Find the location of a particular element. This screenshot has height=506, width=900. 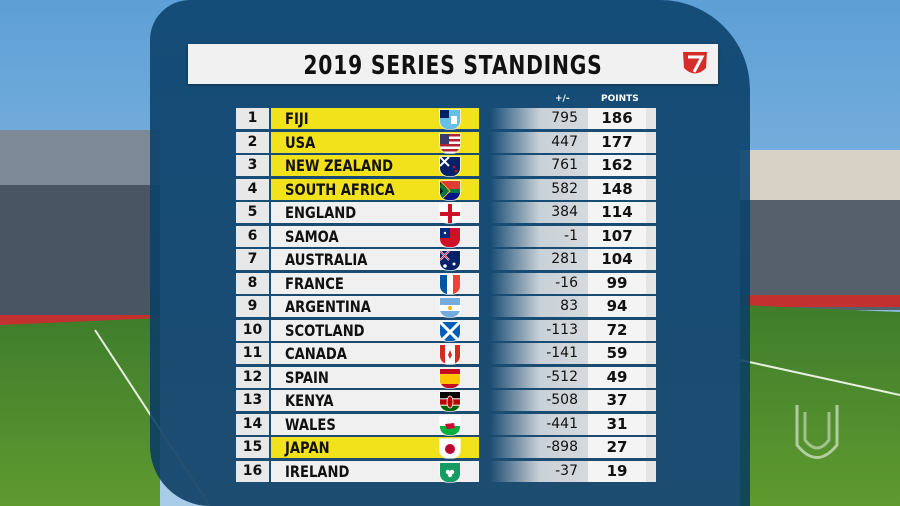

team-name-cell: WALES is located at coordinates (375, 424).